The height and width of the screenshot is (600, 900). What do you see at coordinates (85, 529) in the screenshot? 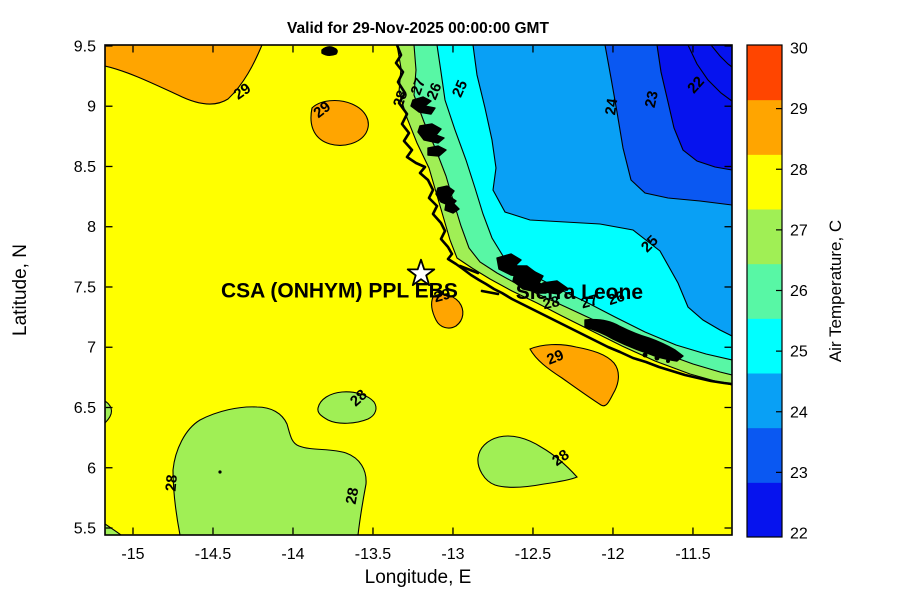
I see `y-tick-label: 5.5` at bounding box center [85, 529].